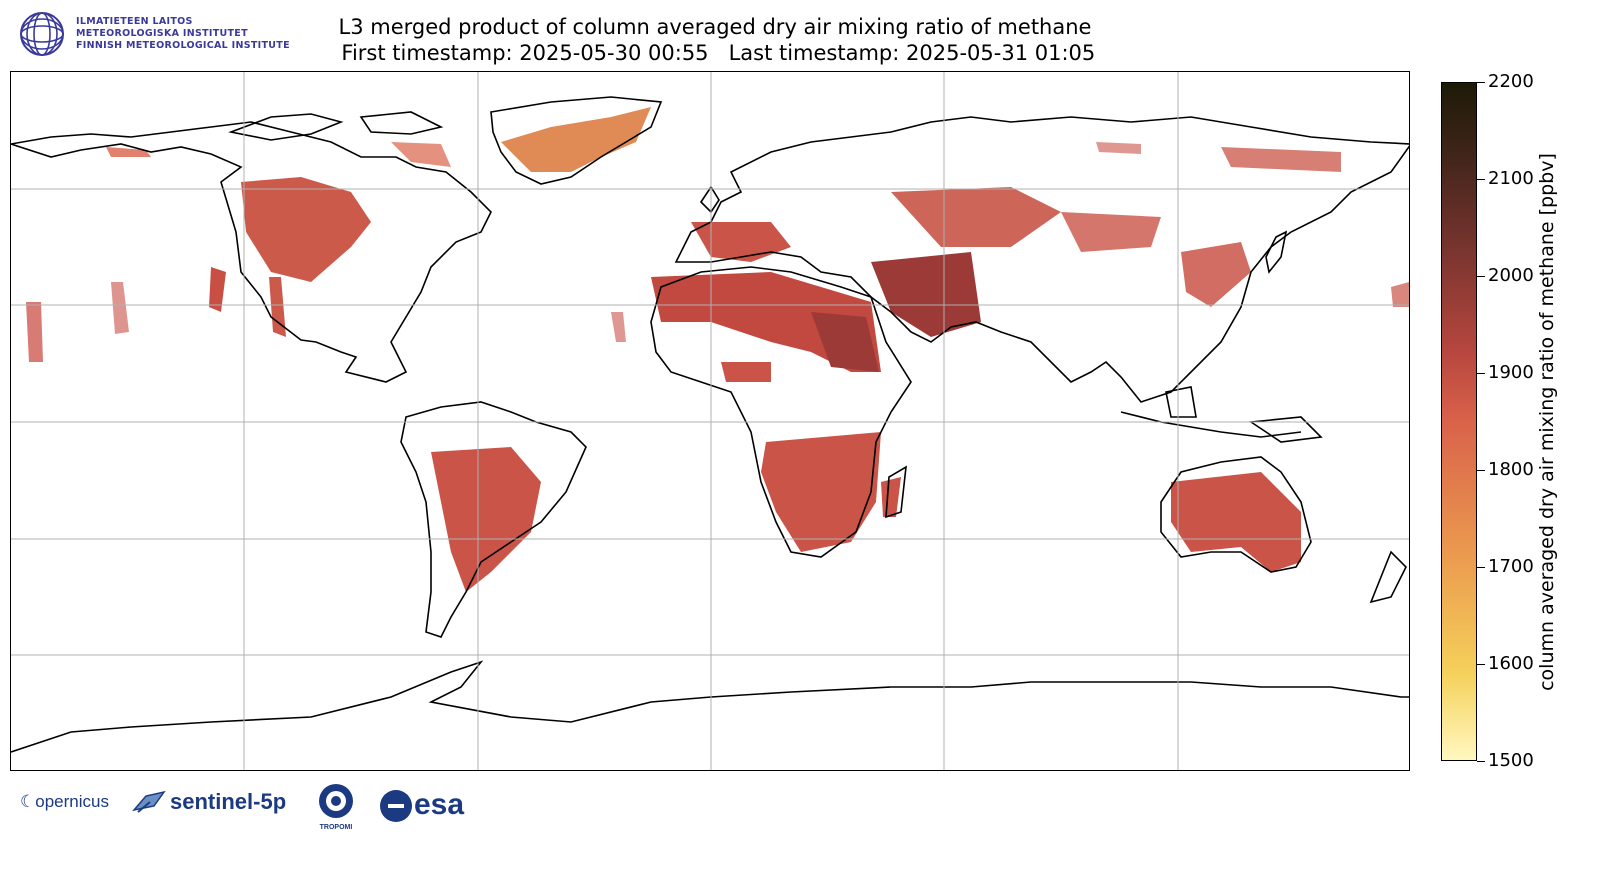  What do you see at coordinates (1281, 159) in the screenshot?
I see `data-siberia-east` at bounding box center [1281, 159].